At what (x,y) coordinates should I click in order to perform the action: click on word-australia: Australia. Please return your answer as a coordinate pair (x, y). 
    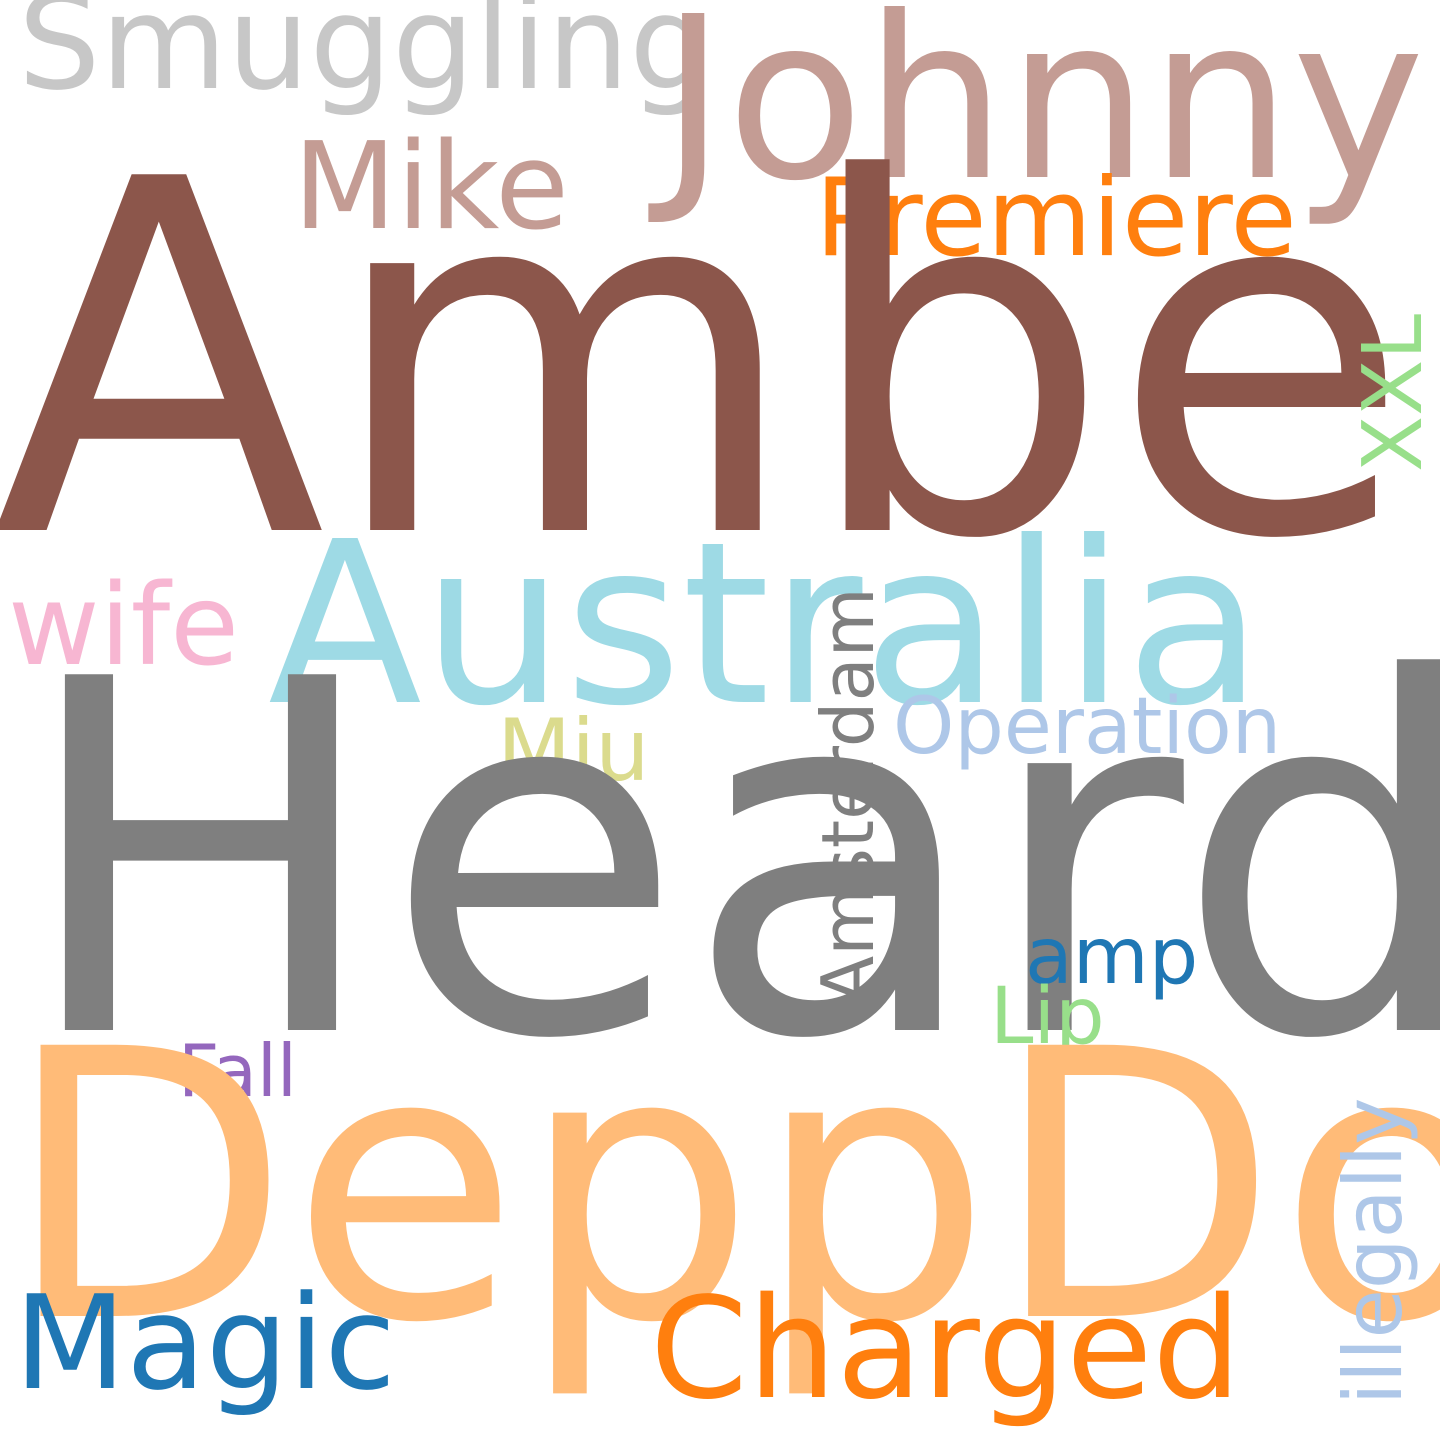
    Looking at the image, I should click on (766, 625).